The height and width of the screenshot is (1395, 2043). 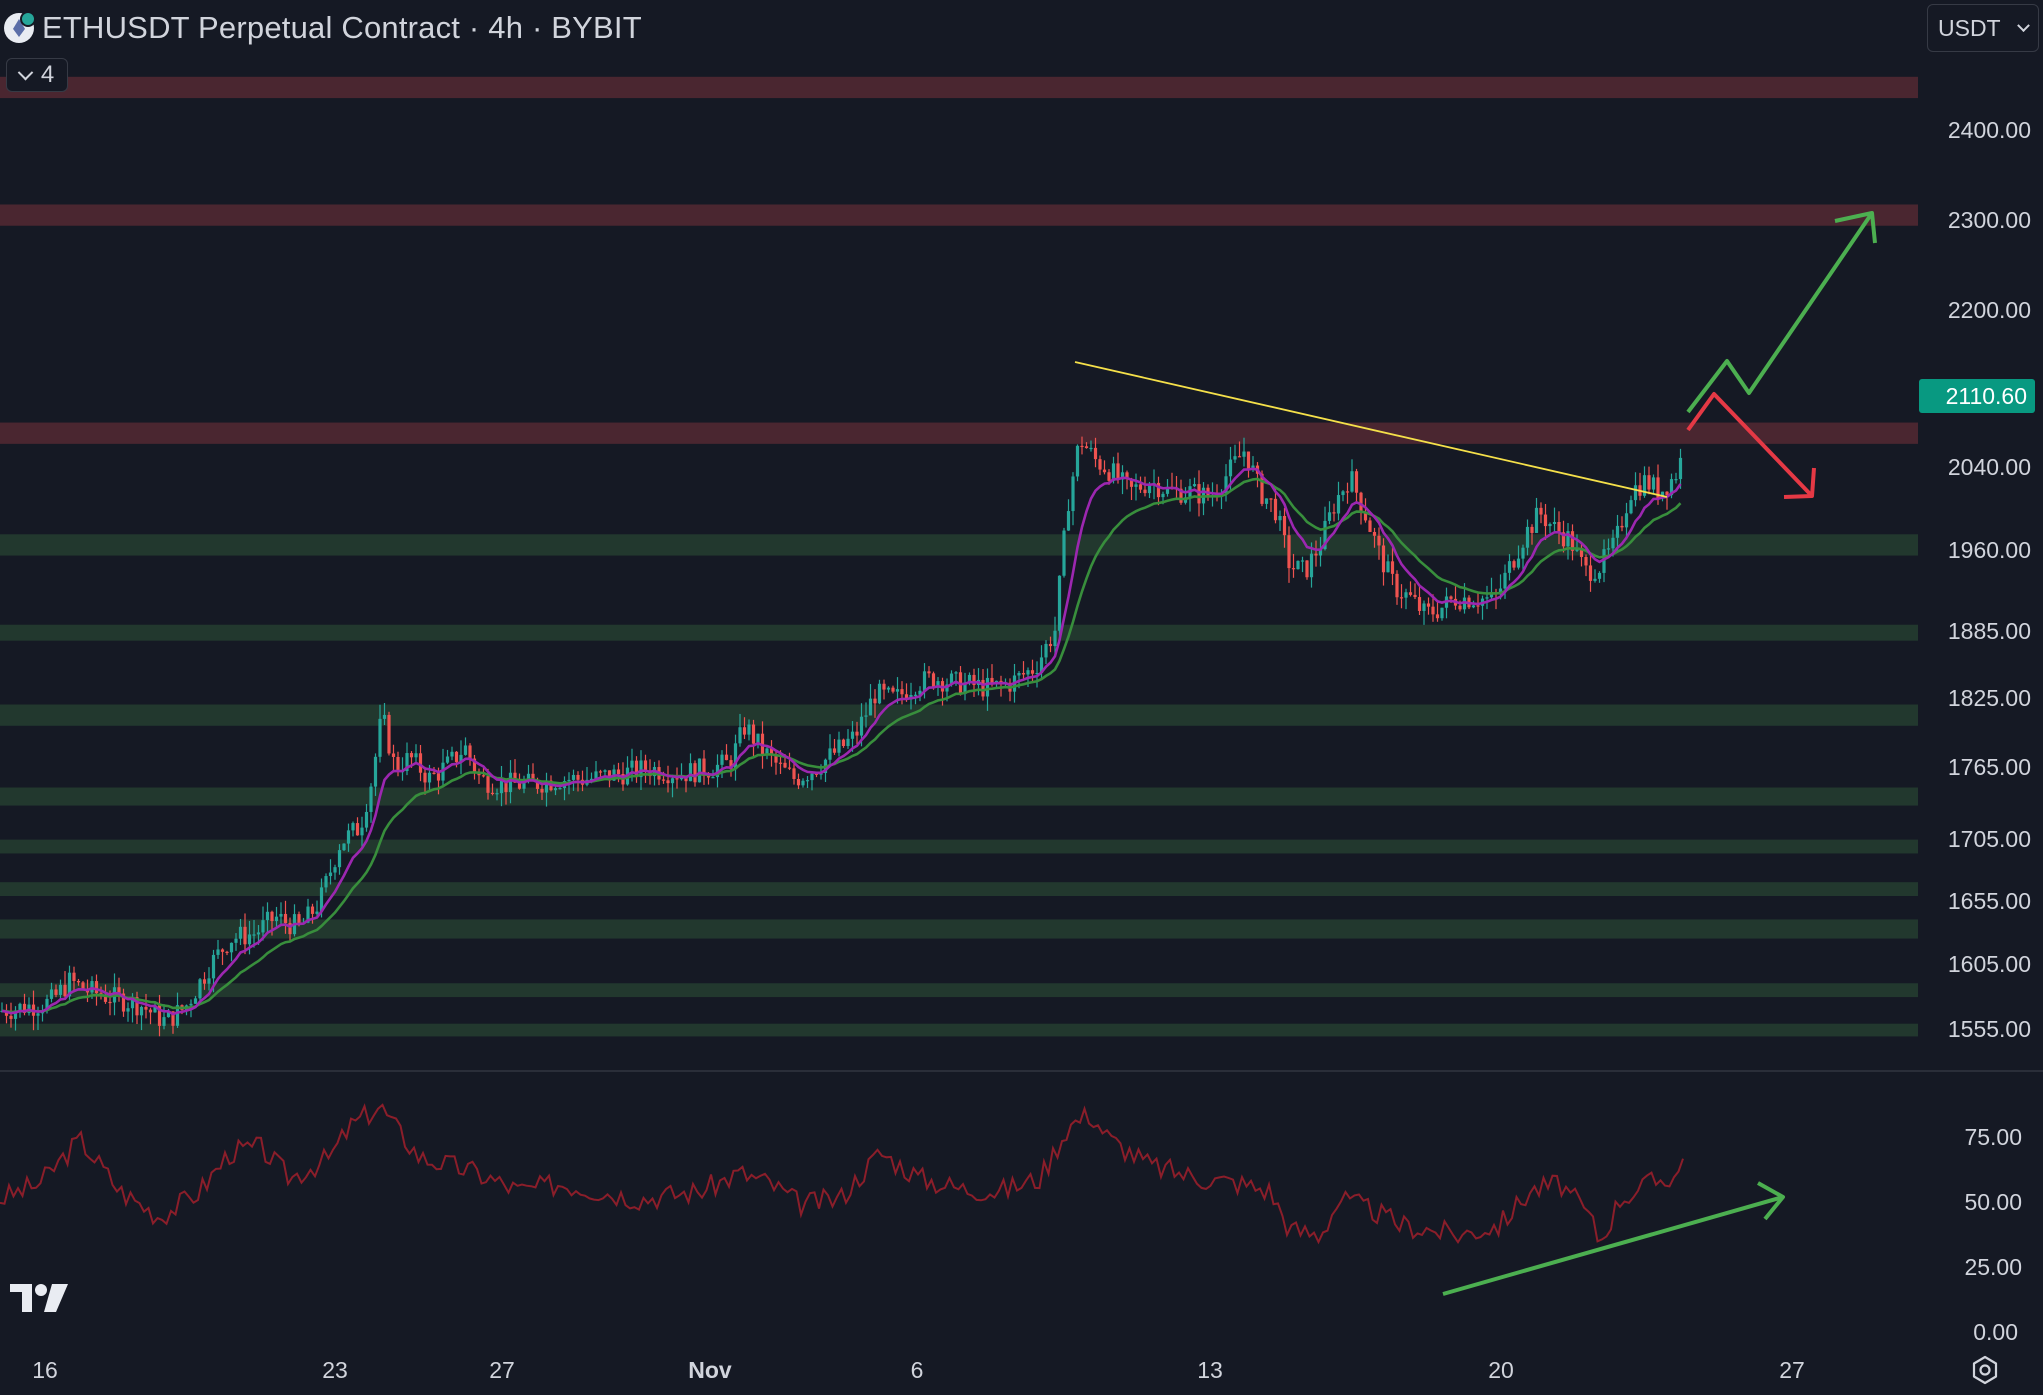 I want to click on time-axis: 16 23 27 Nov 6 13 20 27, so click(x=918, y=1370).